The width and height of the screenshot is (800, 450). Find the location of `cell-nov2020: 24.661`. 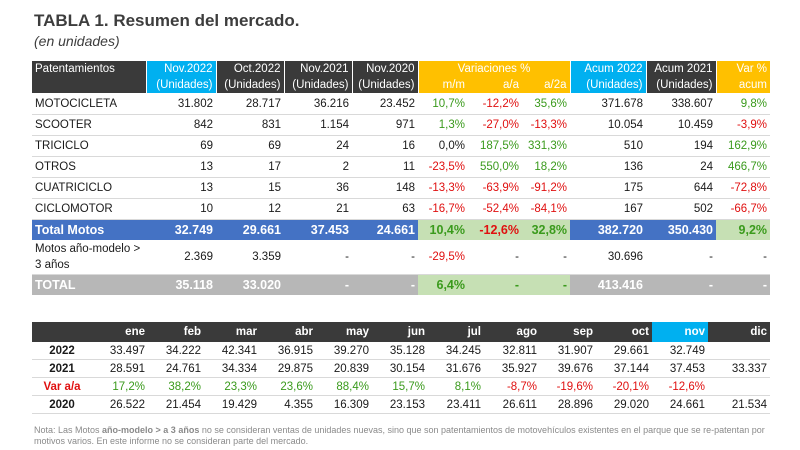

cell-nov2020: 24.661 is located at coordinates (385, 229).